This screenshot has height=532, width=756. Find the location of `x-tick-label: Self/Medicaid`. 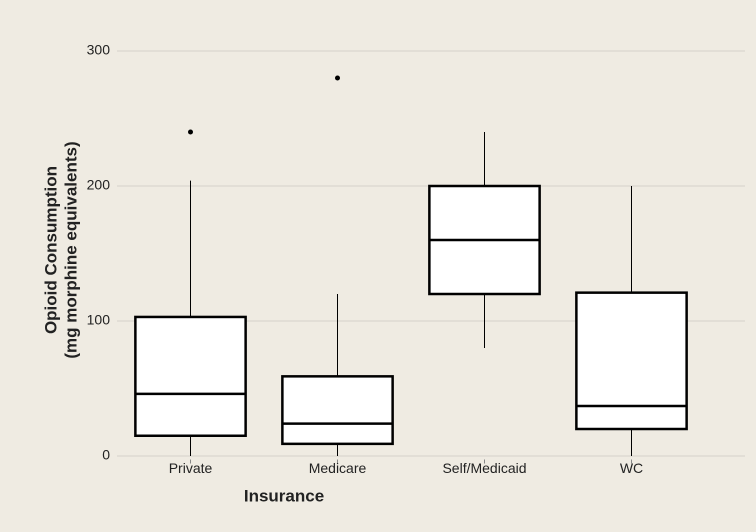

x-tick-label: Self/Medicaid is located at coordinates (484, 468).